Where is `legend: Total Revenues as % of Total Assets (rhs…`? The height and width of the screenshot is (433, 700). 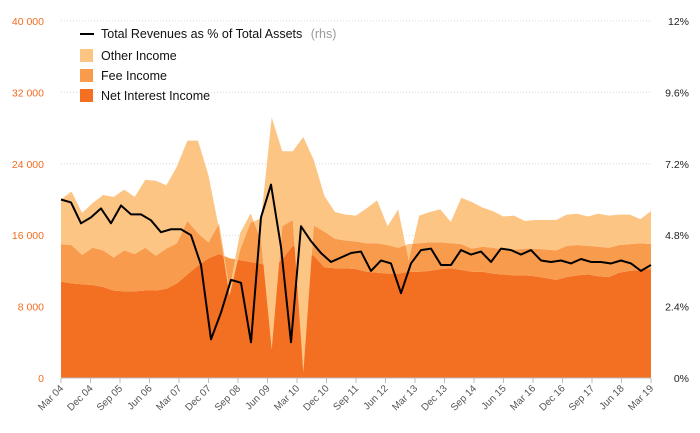 legend: Total Revenues as % of Total Assets (rhs… is located at coordinates (208, 64).